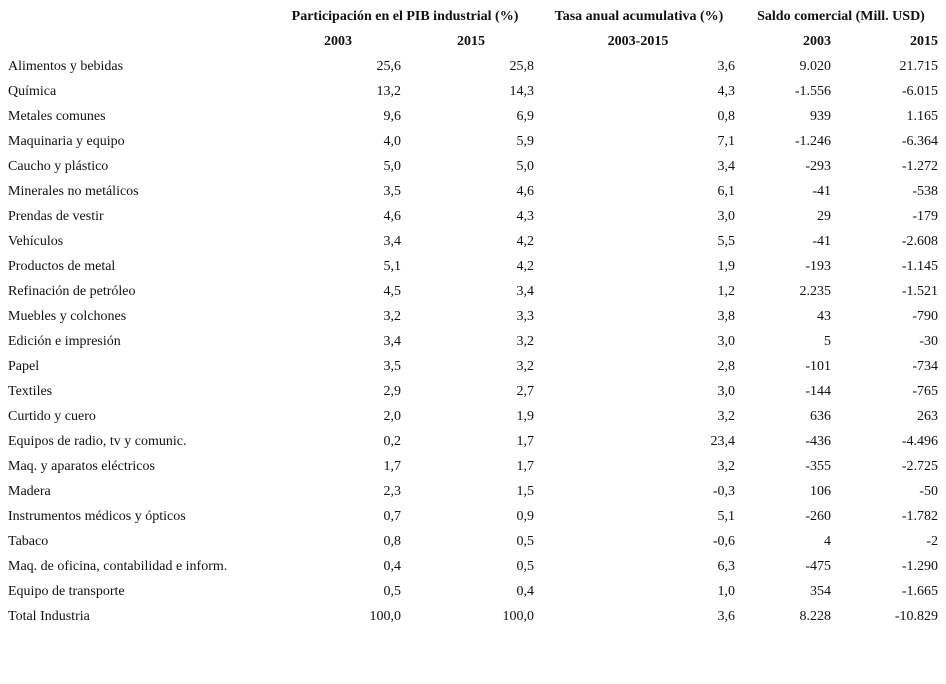 Image resolution: width=946 pixels, height=684 pixels. I want to click on cell: -2.725, so click(919, 466).